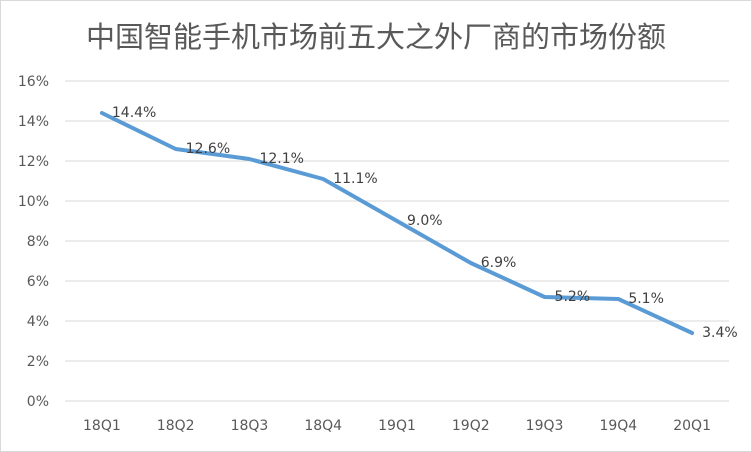  Describe the element at coordinates (281, 159) in the screenshot. I see `data-label: 12.1%` at that location.